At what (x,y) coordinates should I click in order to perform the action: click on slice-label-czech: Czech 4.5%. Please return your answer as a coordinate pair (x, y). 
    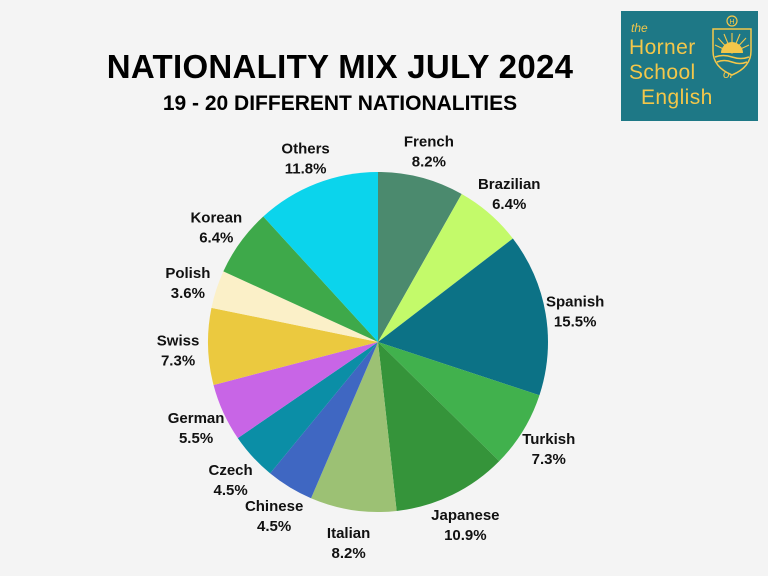
    Looking at the image, I should click on (231, 480).